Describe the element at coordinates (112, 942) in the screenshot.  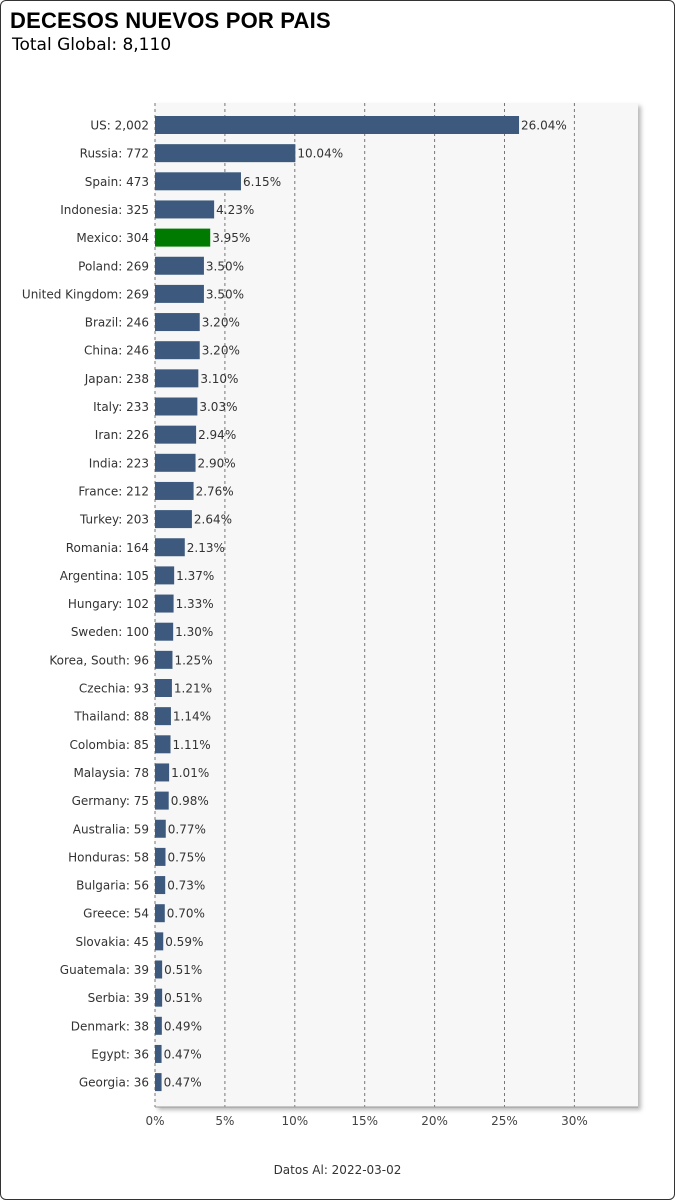
I see `category-label: Slovakia: 45` at that location.